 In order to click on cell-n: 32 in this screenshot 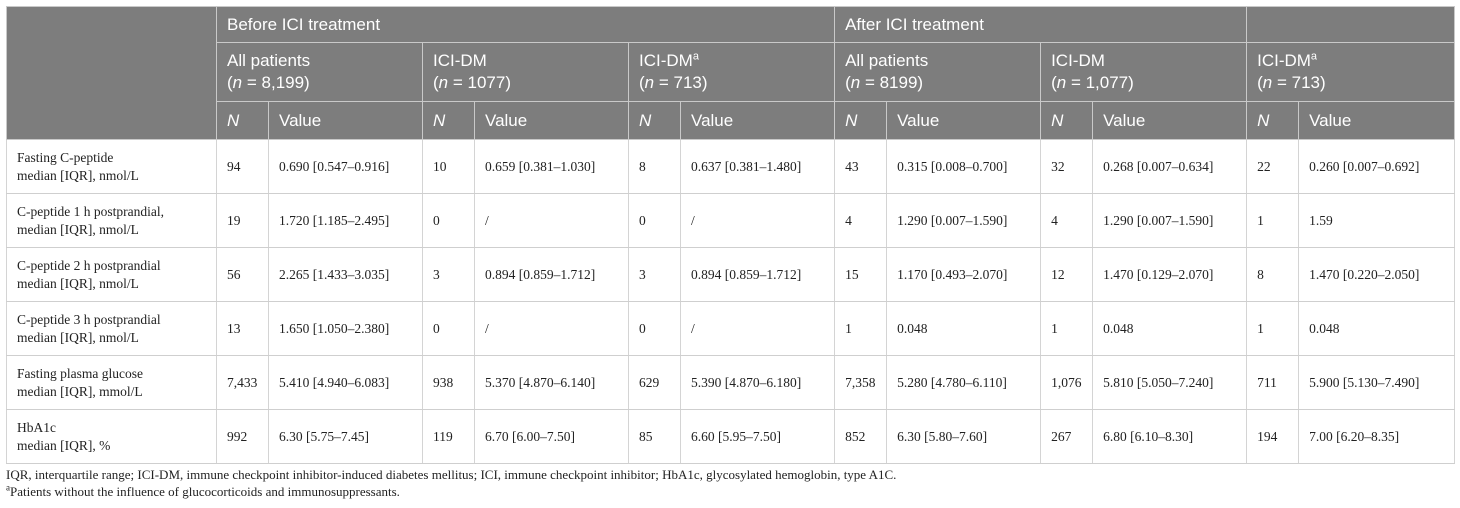, I will do `click(1067, 166)`.